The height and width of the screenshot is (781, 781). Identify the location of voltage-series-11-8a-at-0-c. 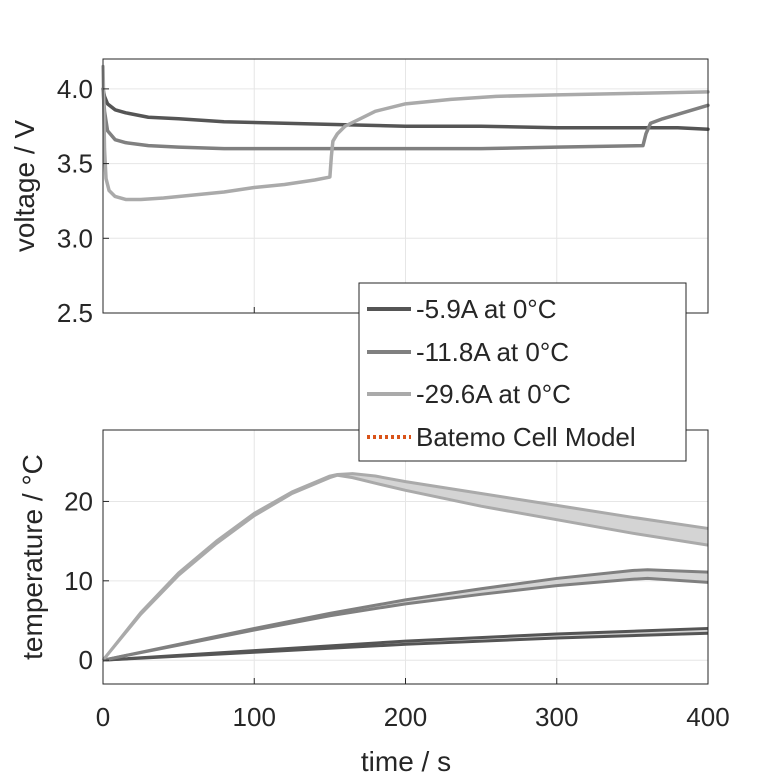
(405, 119).